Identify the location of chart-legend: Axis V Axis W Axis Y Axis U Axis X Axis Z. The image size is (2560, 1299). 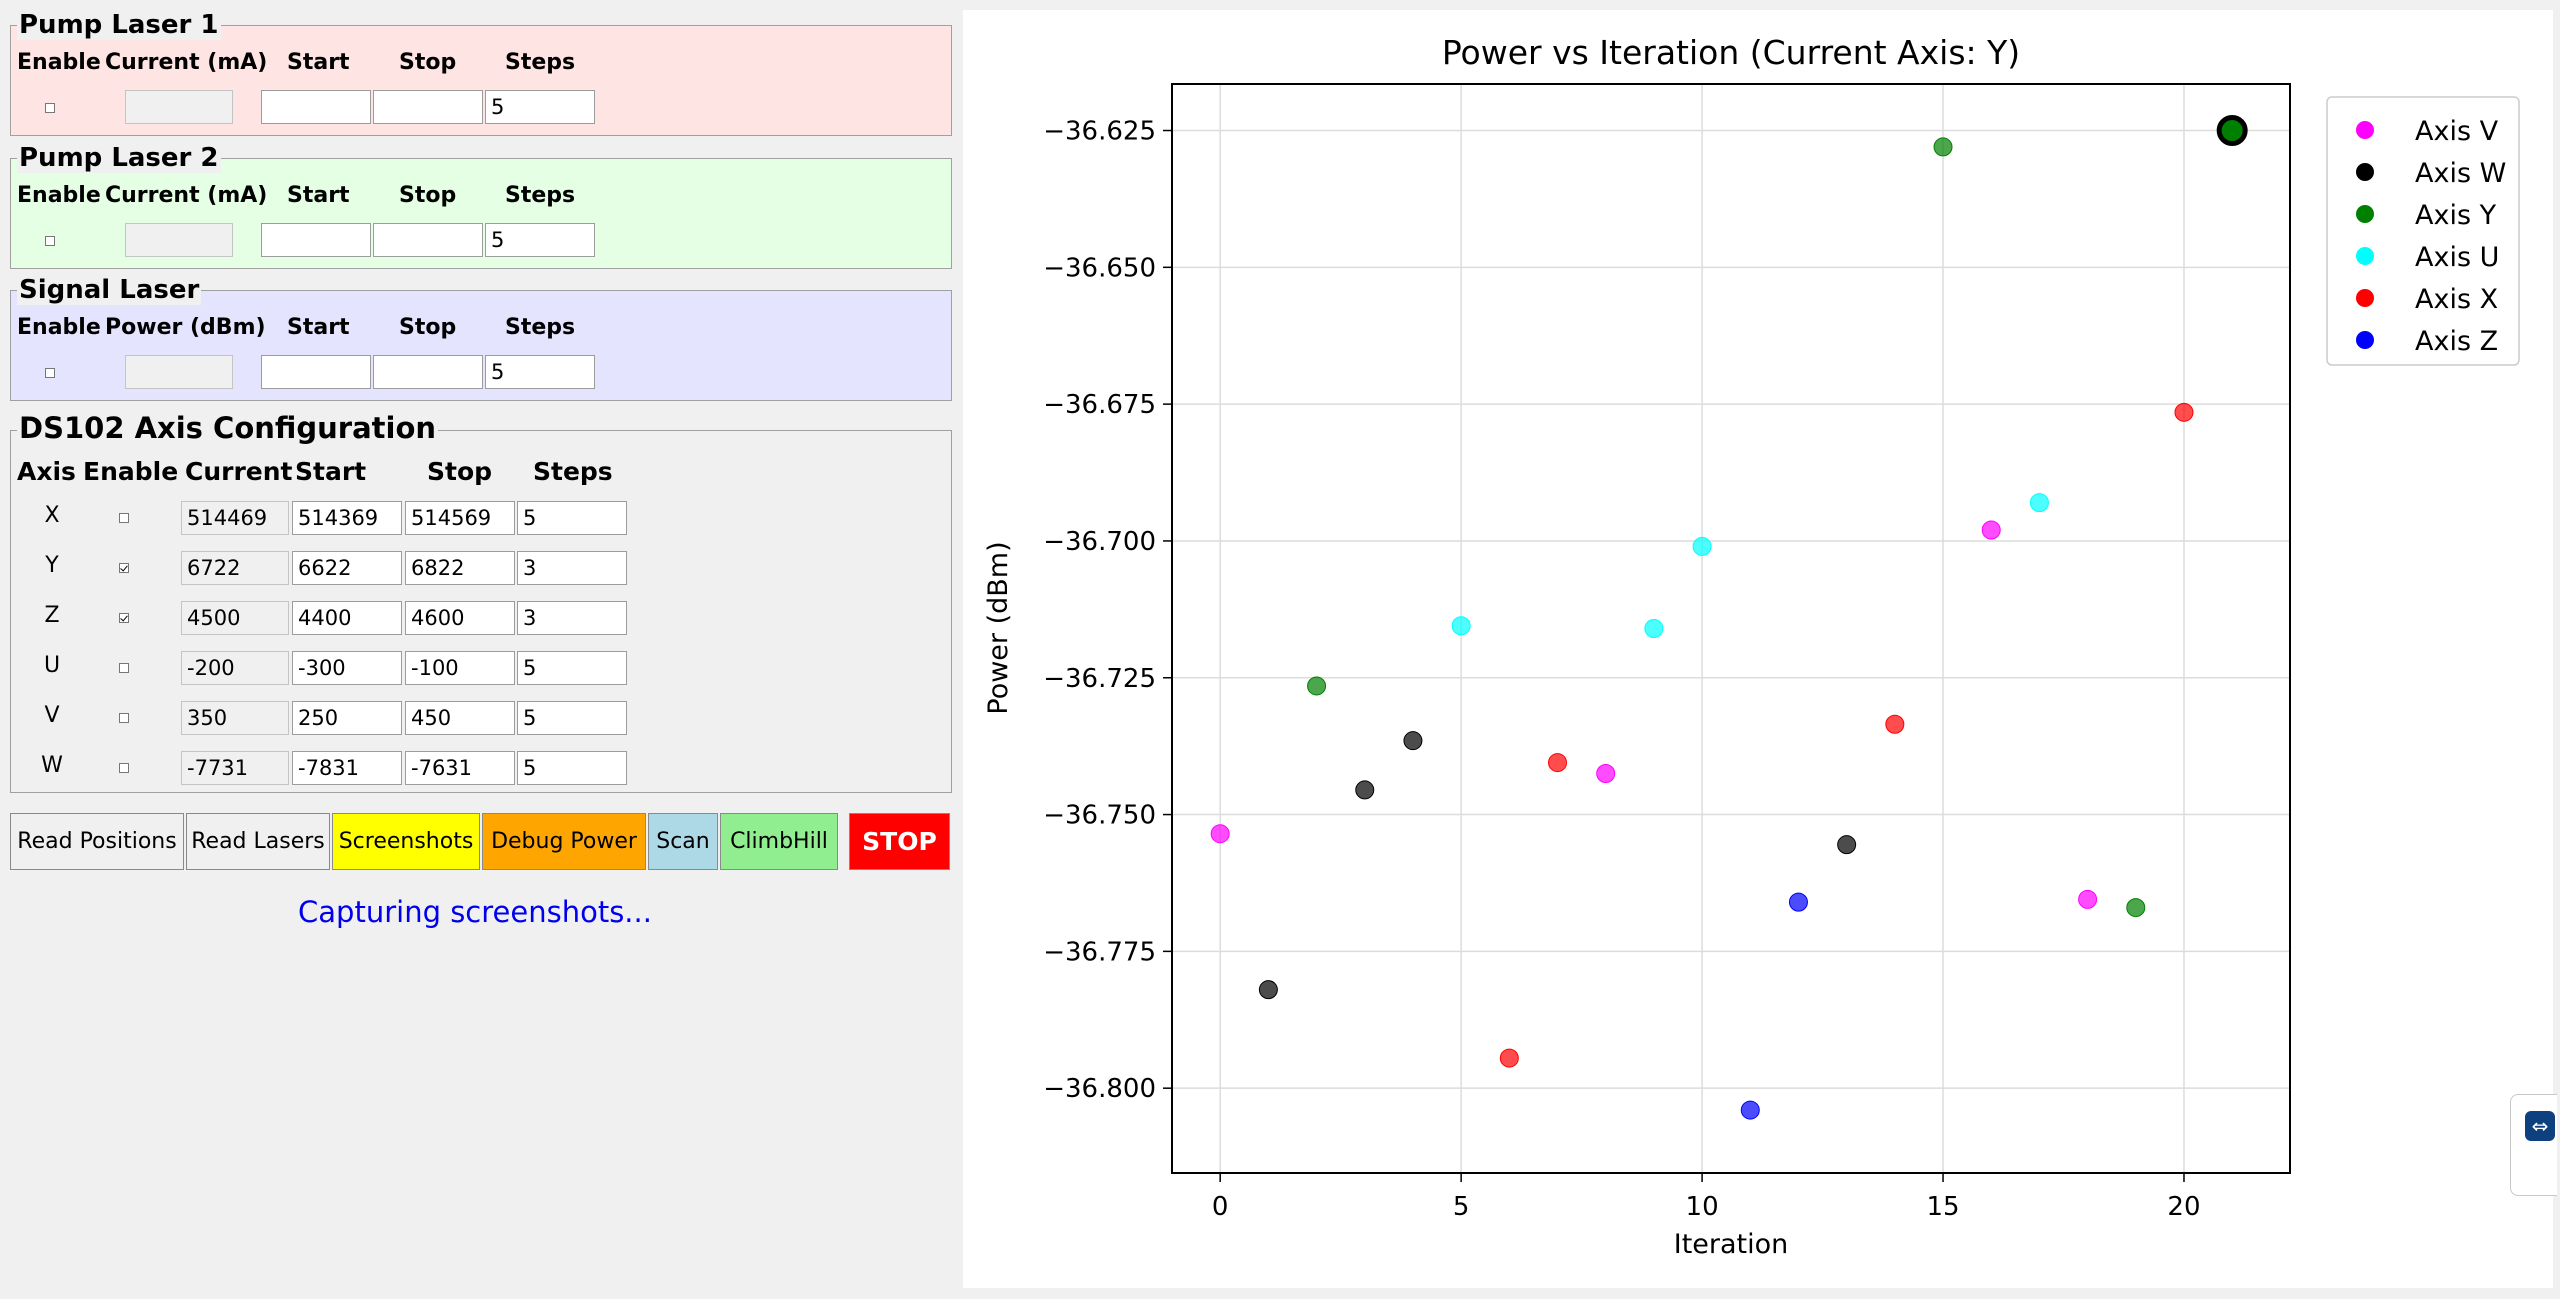
(2423, 231).